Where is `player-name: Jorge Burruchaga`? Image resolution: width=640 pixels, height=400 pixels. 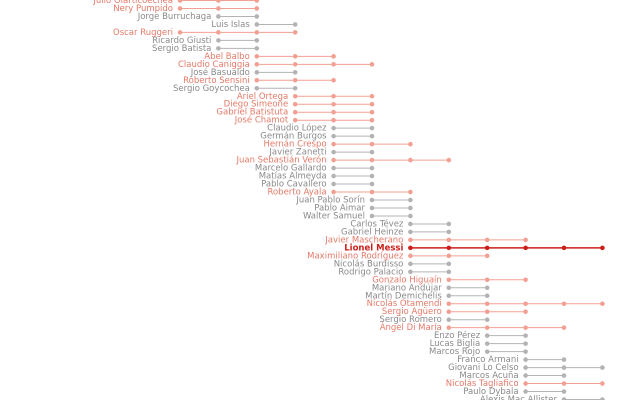
player-name: Jorge Burruchaga is located at coordinates (174, 17).